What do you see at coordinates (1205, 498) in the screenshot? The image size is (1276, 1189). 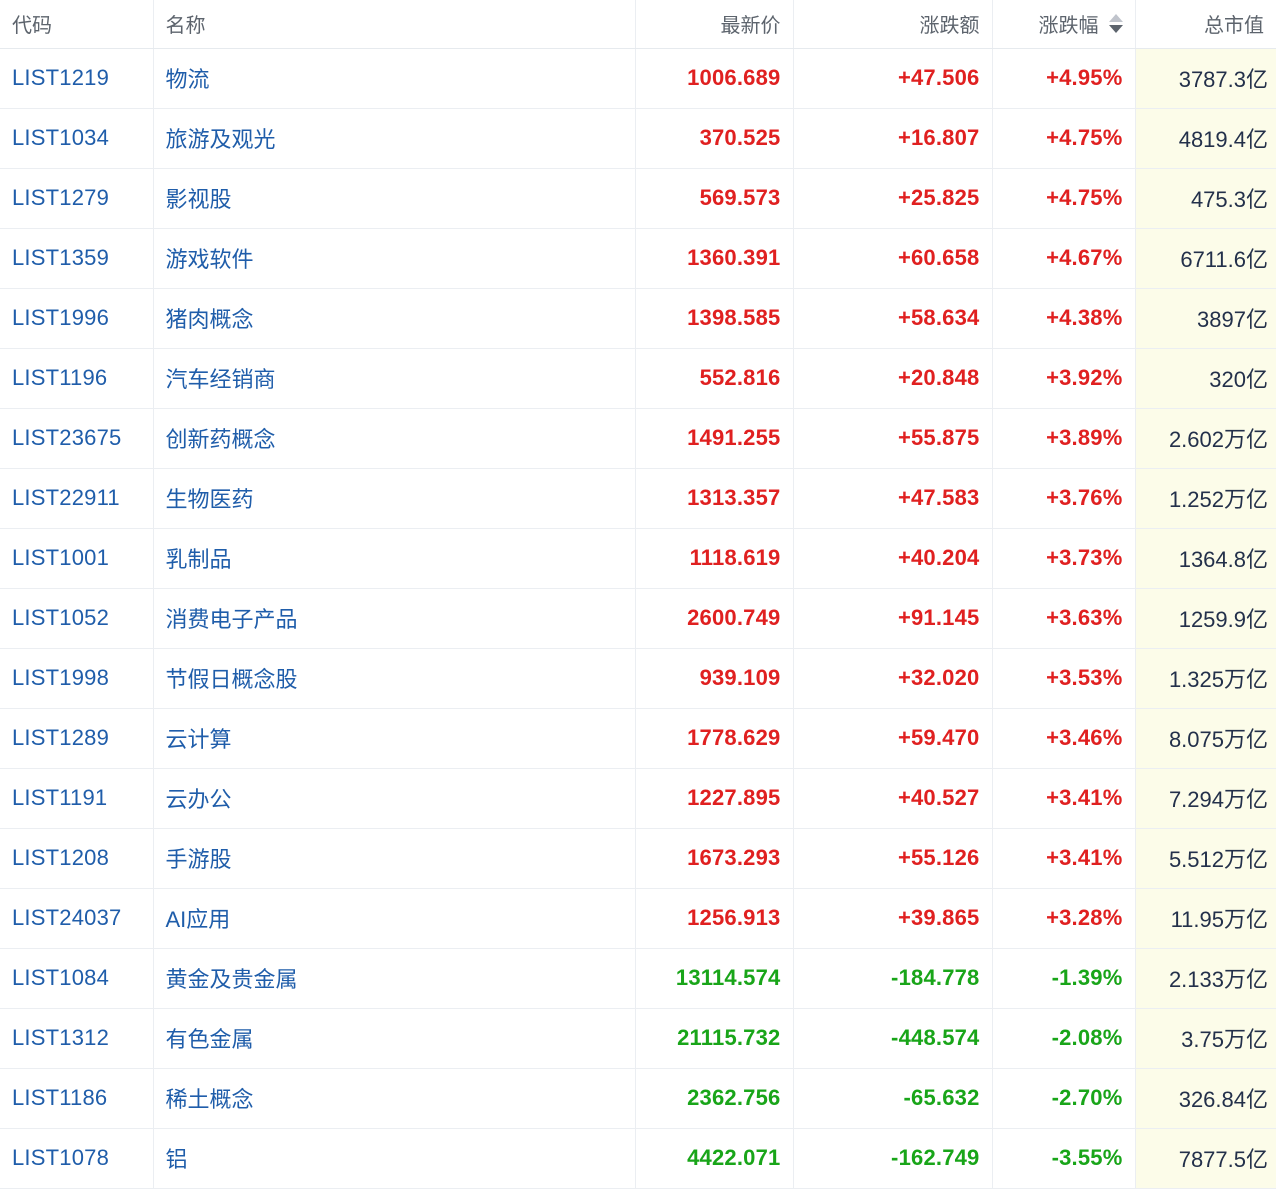 I see `cell-market-cap: 1.252万亿` at bounding box center [1205, 498].